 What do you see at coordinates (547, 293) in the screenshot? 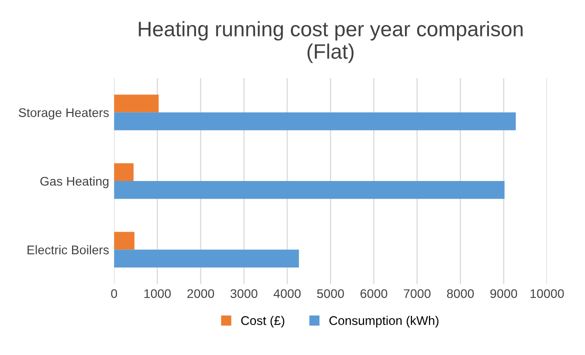
I see `x-tick-label: 10000` at bounding box center [547, 293].